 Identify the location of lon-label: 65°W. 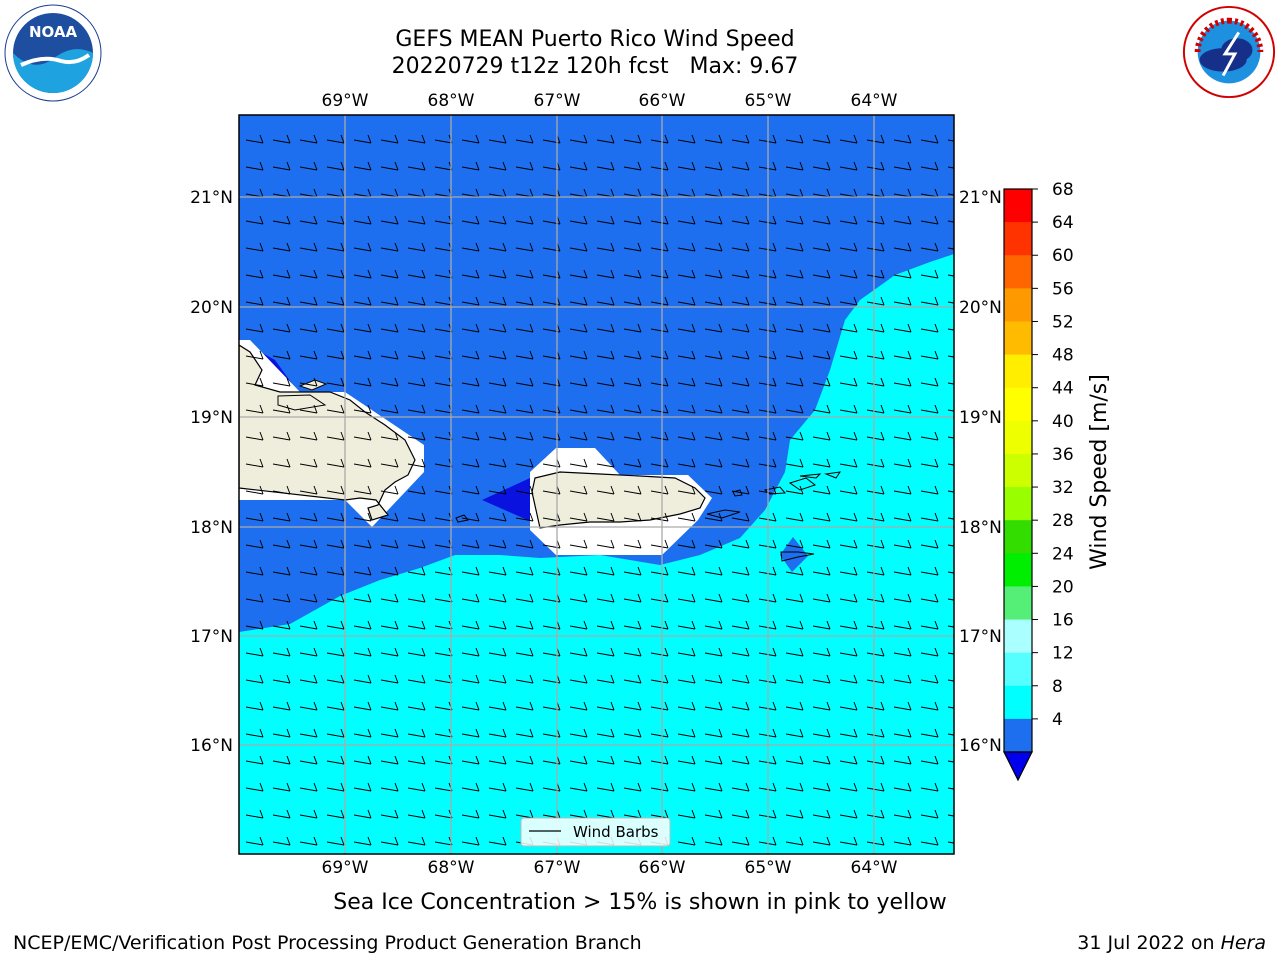
(768, 868).